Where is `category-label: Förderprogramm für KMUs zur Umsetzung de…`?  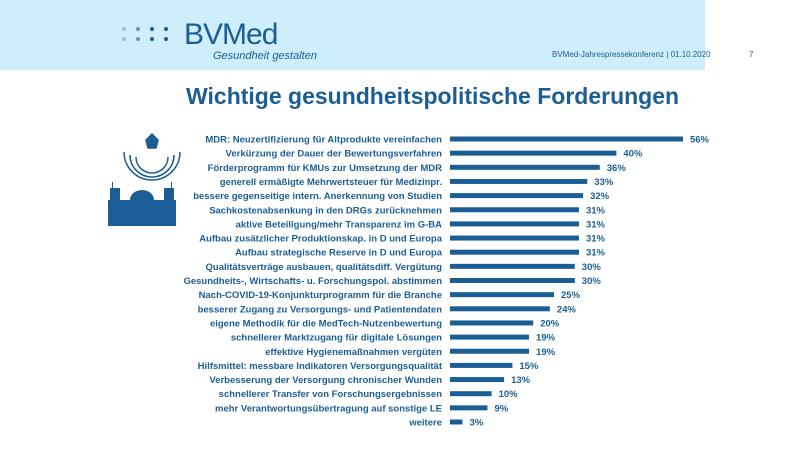 category-label: Förderprogramm für KMUs zur Umsetzung de… is located at coordinates (325, 168).